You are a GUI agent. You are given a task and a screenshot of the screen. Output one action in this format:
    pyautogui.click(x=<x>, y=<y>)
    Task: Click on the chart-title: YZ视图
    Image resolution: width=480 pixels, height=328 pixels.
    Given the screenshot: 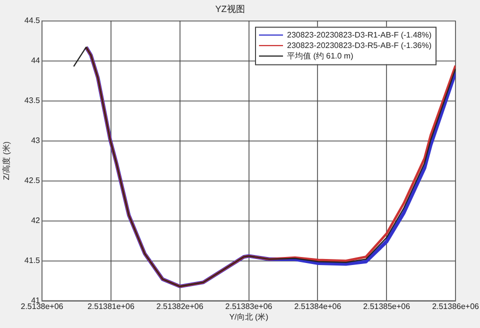 What is the action you would take?
    pyautogui.click(x=230, y=9)
    